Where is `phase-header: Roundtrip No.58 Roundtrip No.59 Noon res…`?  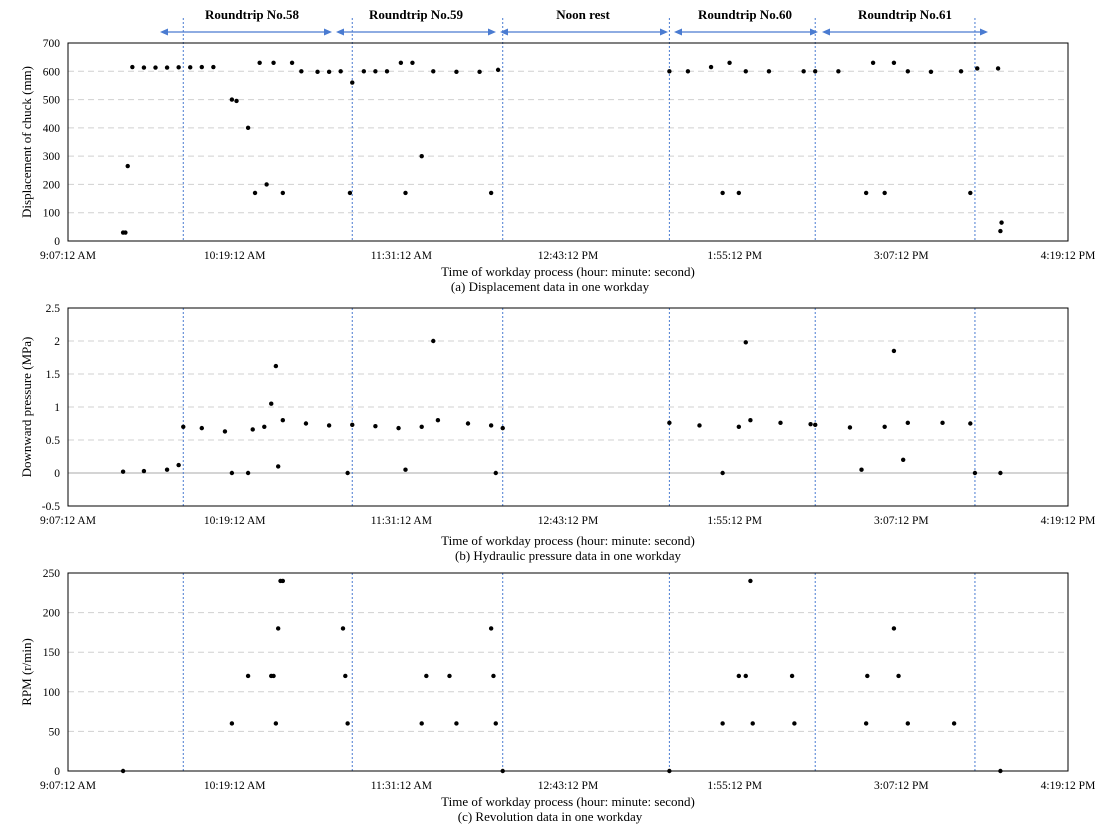
phase-header: Roundtrip No.58 Roundtrip No.59 Noon res… is located at coordinates (574, 21).